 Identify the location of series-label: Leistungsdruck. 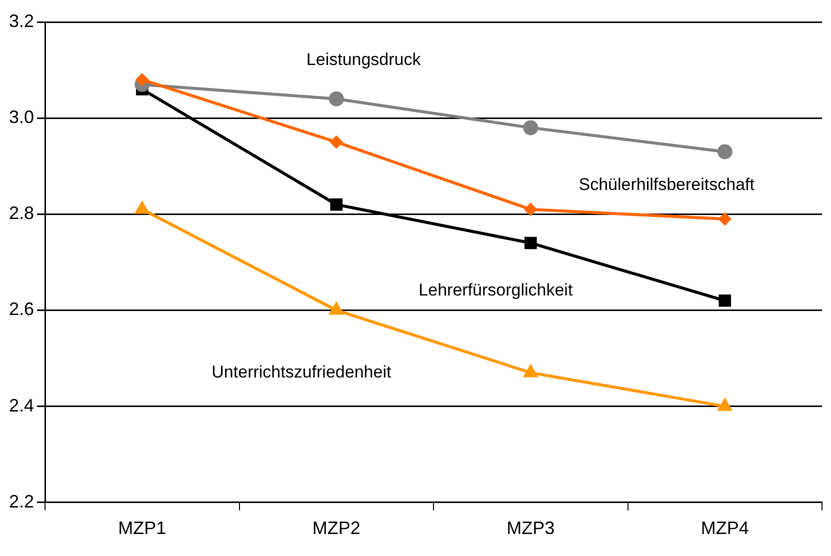
(364, 60).